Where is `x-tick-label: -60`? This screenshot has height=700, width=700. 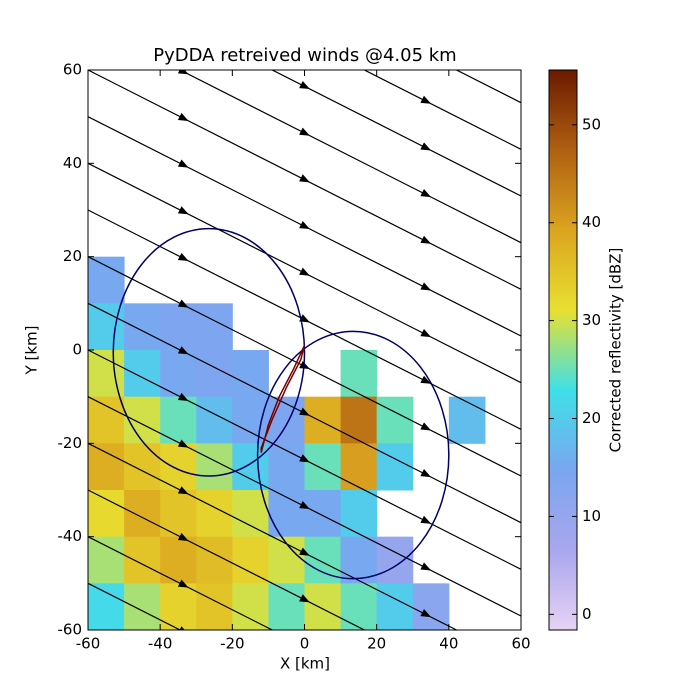 x-tick-label: -60 is located at coordinates (88, 644).